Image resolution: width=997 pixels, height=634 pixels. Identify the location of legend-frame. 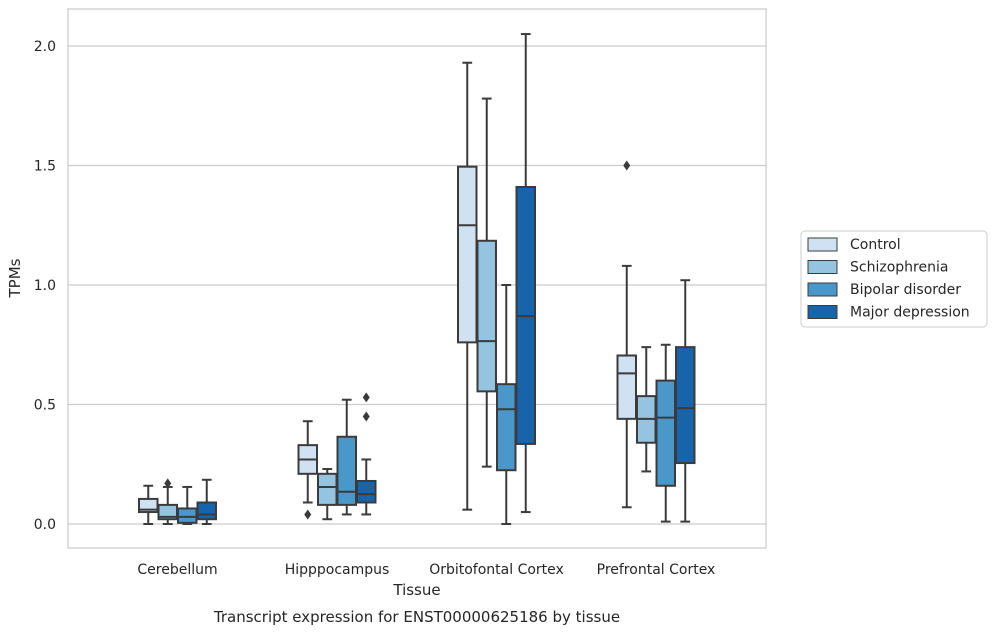
(894, 279).